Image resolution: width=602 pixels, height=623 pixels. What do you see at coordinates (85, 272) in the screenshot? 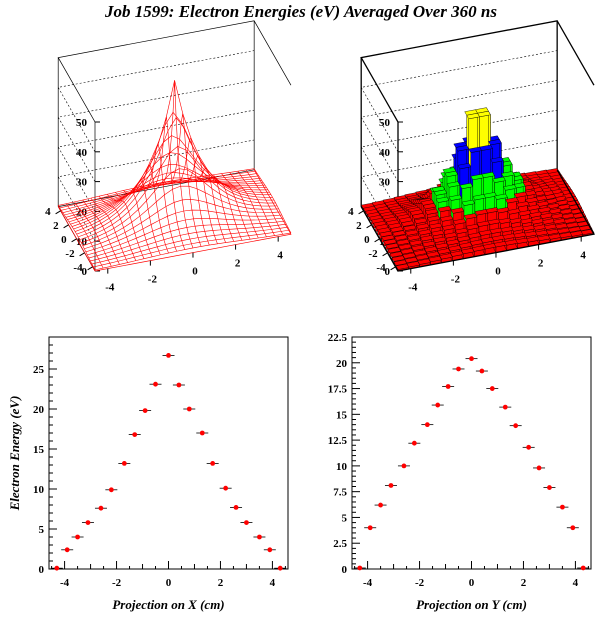
I see `z-tick-label: 0` at bounding box center [85, 272].